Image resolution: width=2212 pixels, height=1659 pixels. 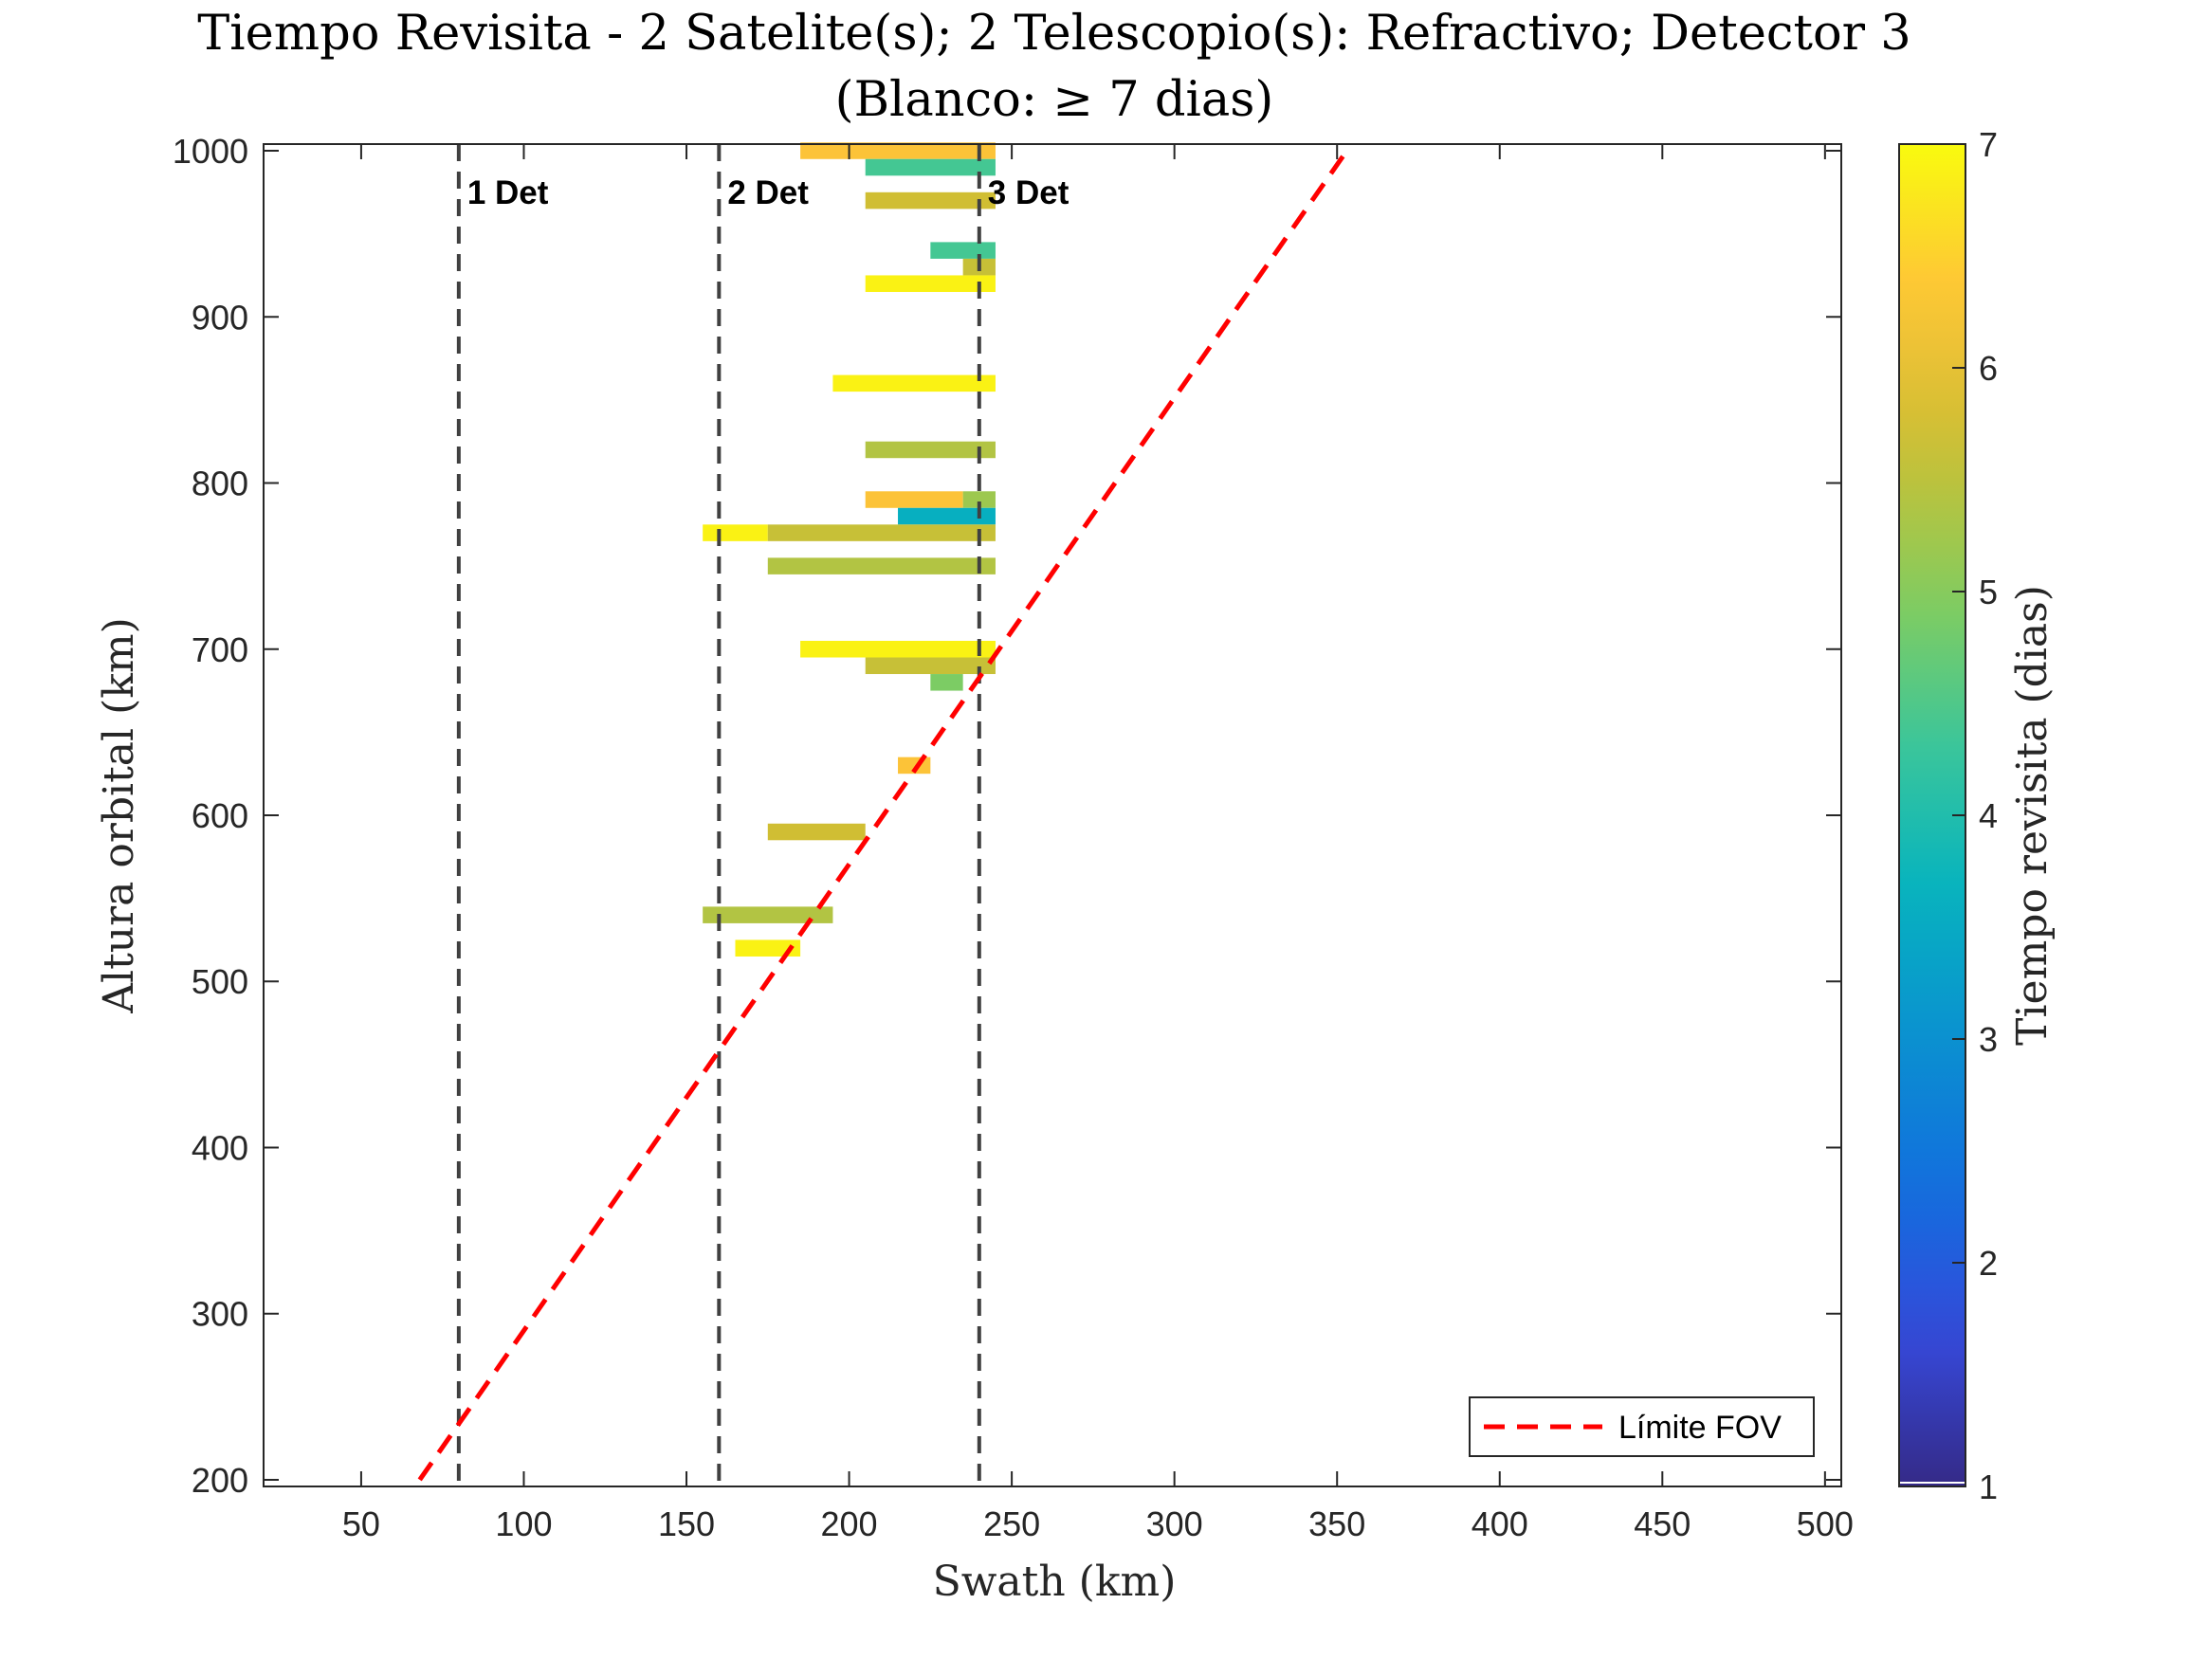 What do you see at coordinates (1700, 1428) in the screenshot?
I see `legend-fov-label: Límite FOV` at bounding box center [1700, 1428].